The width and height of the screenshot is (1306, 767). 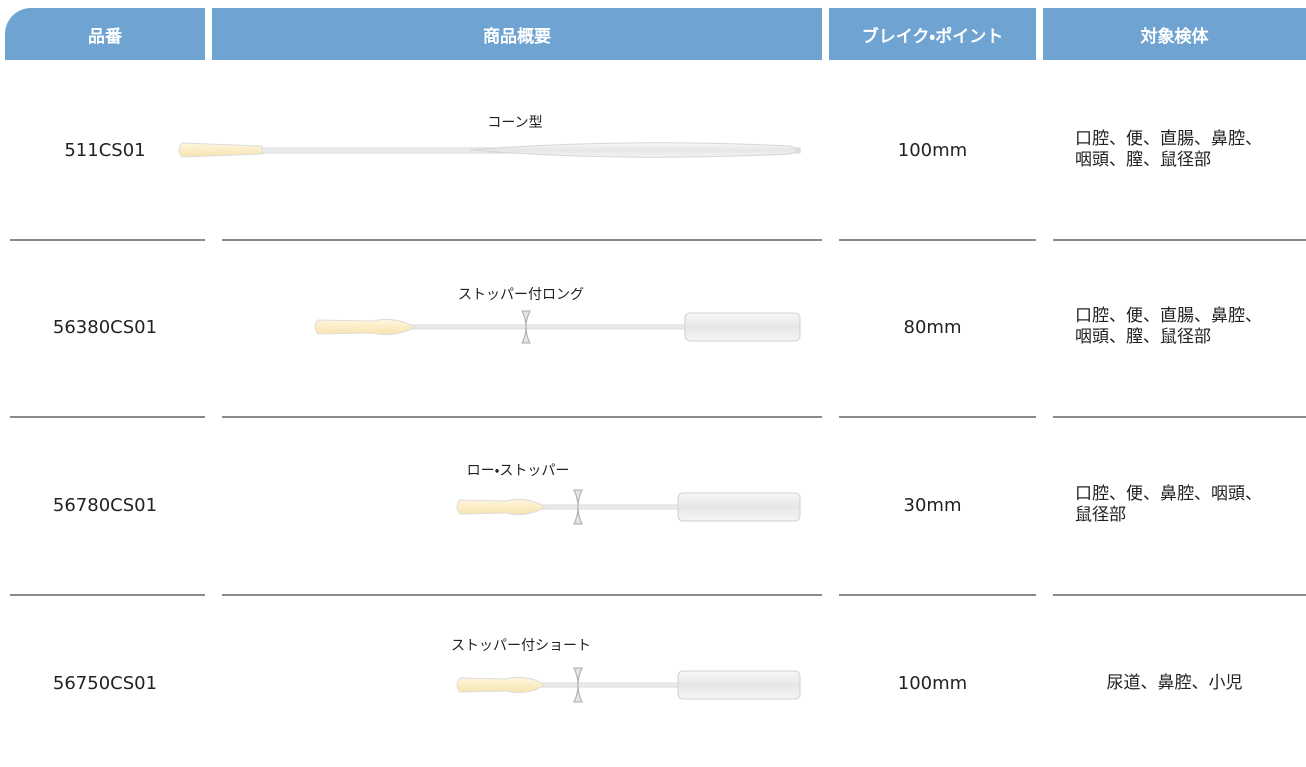 I want to click on product-code: 56380CS01, so click(x=105, y=327).